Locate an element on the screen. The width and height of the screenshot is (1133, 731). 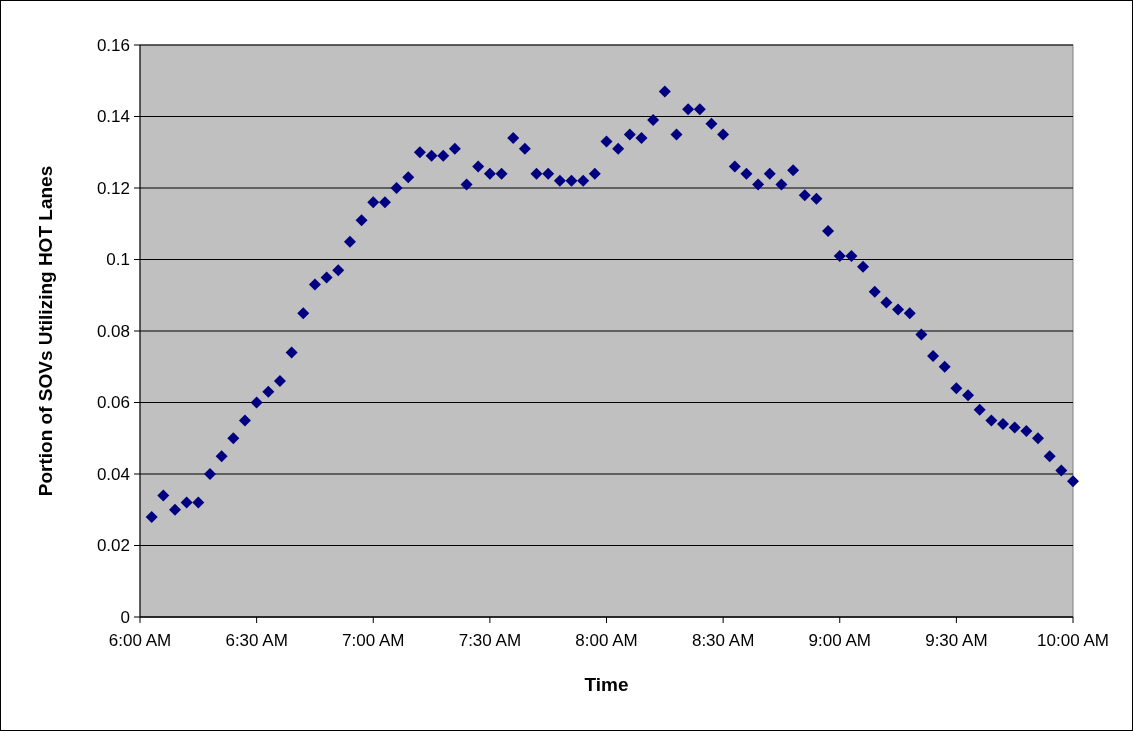
y-tick-label: 0.14 is located at coordinates (113, 117).